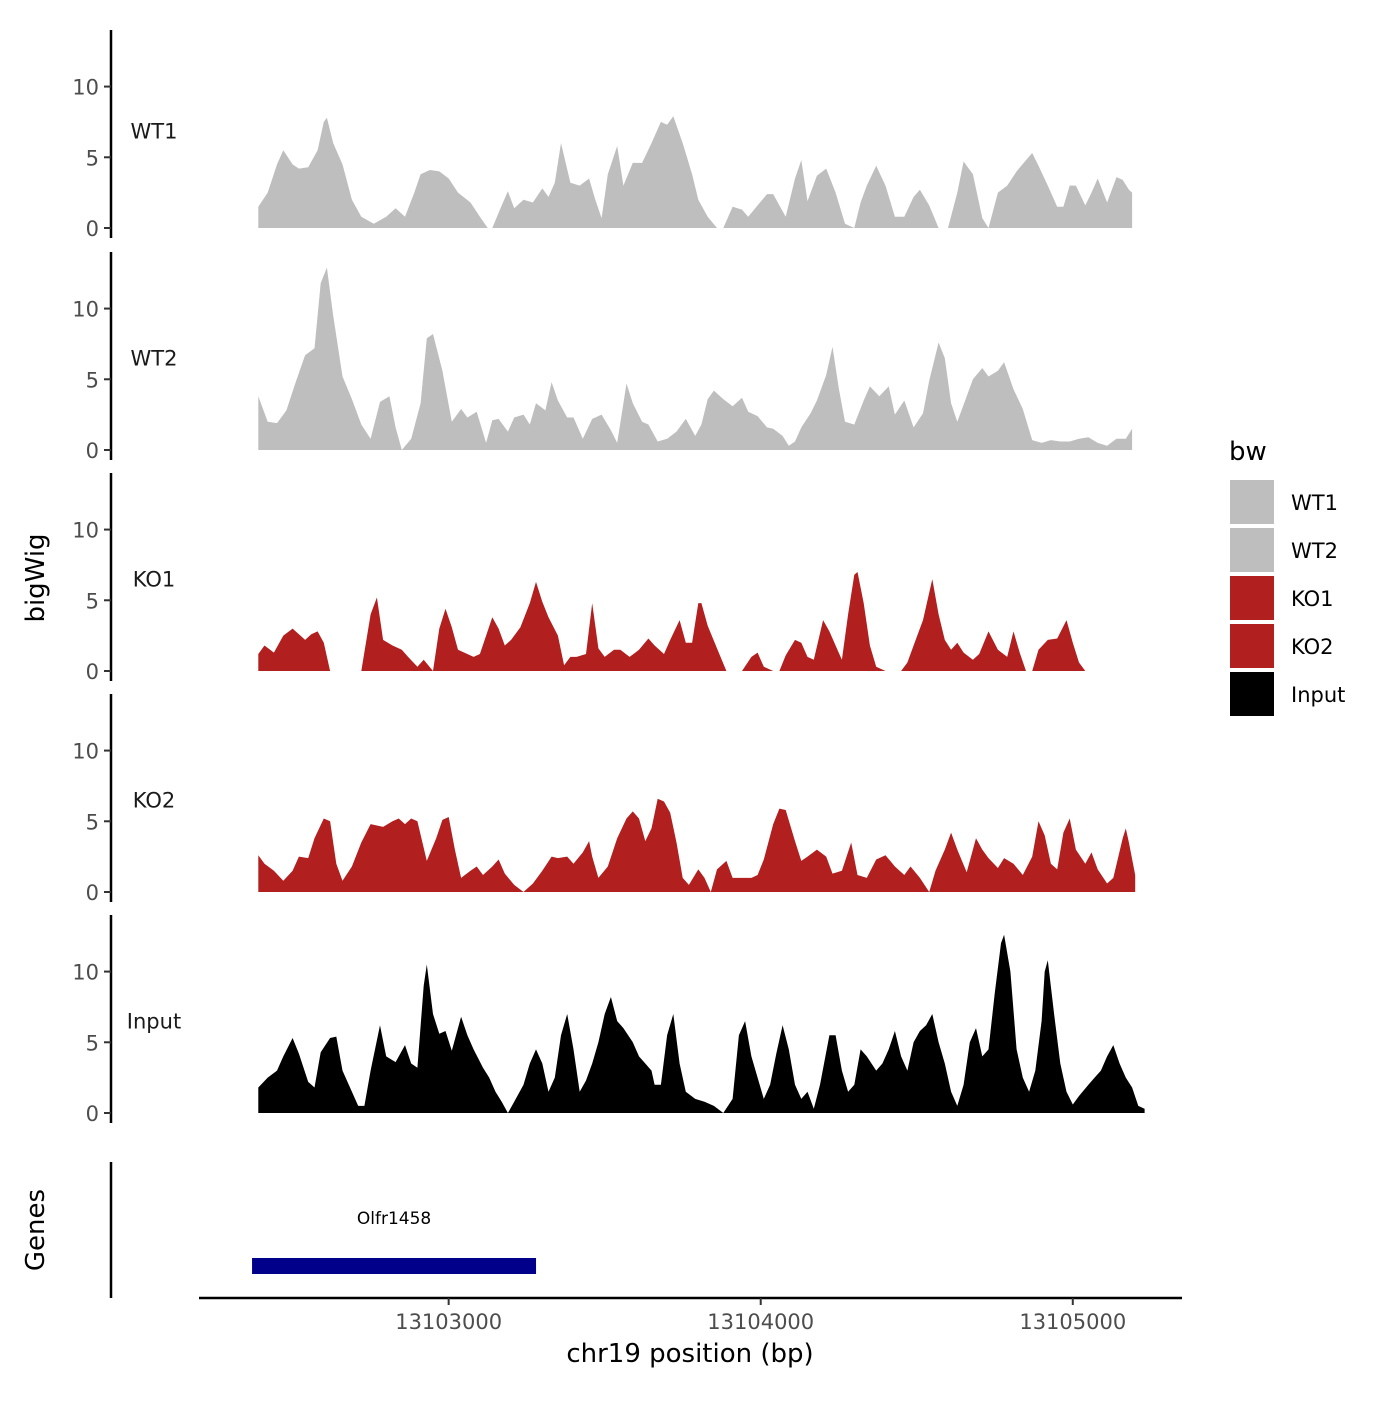 The height and width of the screenshot is (1404, 1400). What do you see at coordinates (1252, 502) in the screenshot?
I see `legend-key-wt1` at bounding box center [1252, 502].